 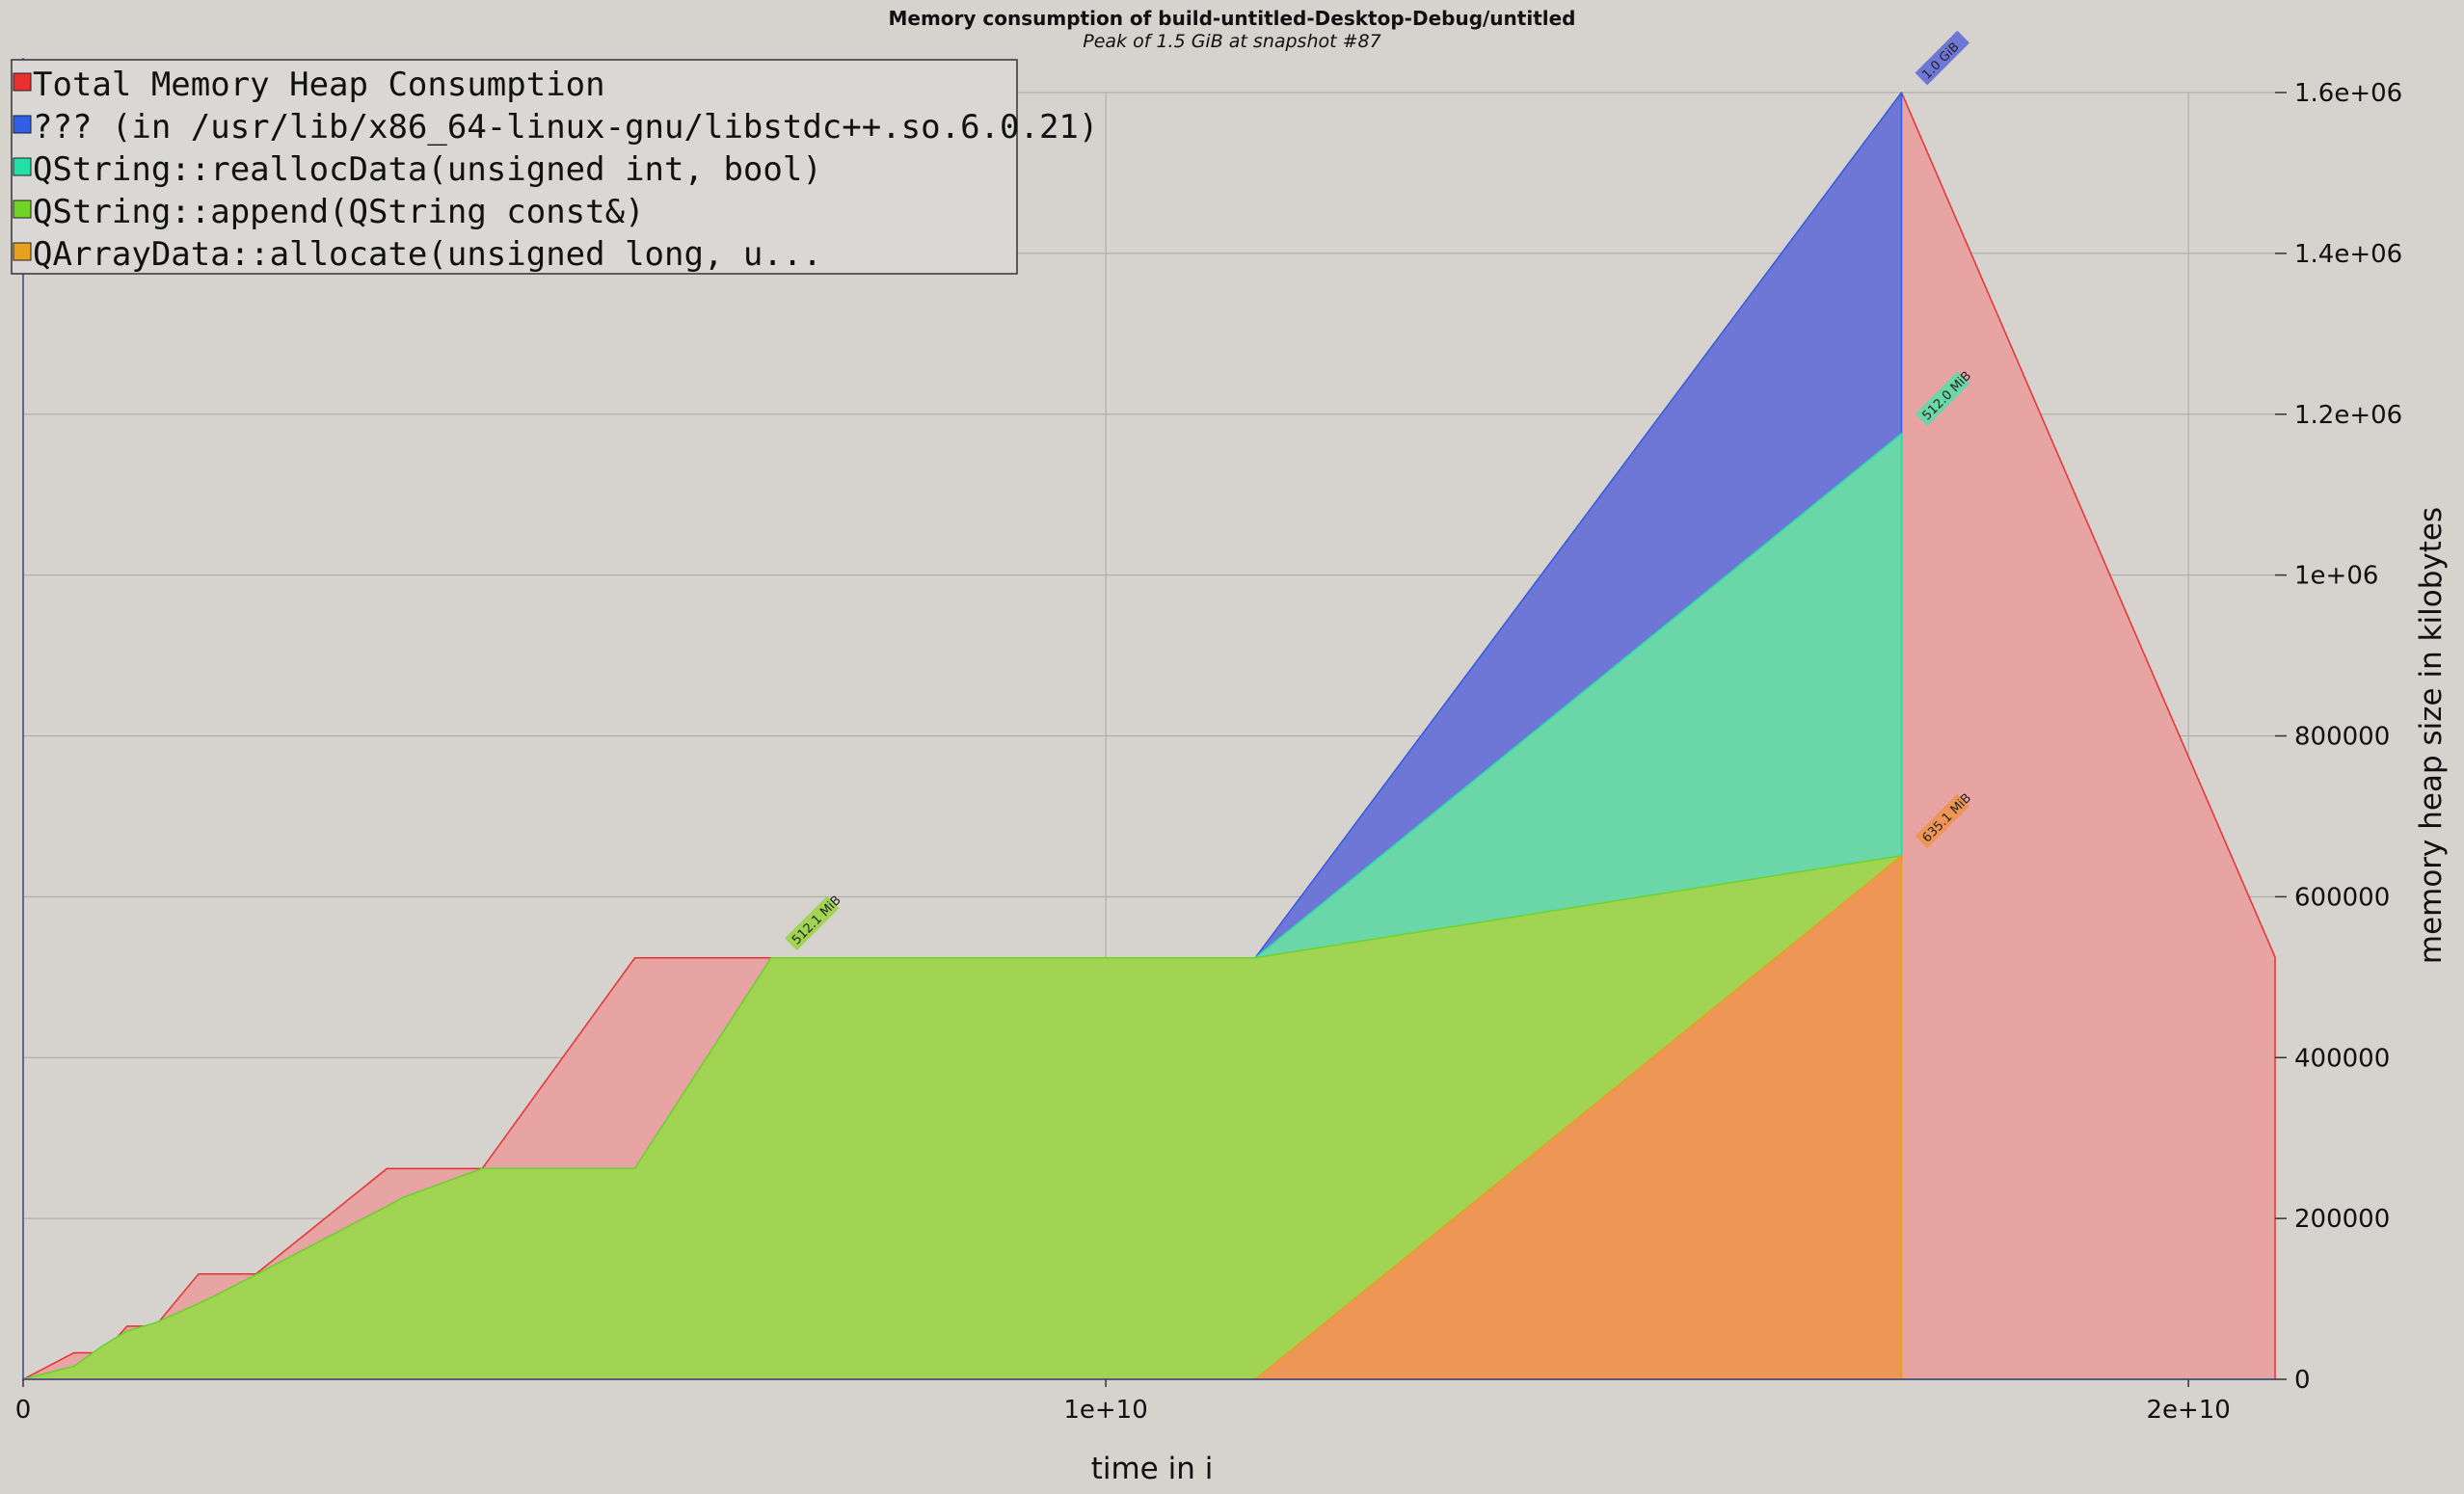 What do you see at coordinates (2342, 1219) in the screenshot?
I see `y-tick-label-1: 200000` at bounding box center [2342, 1219].